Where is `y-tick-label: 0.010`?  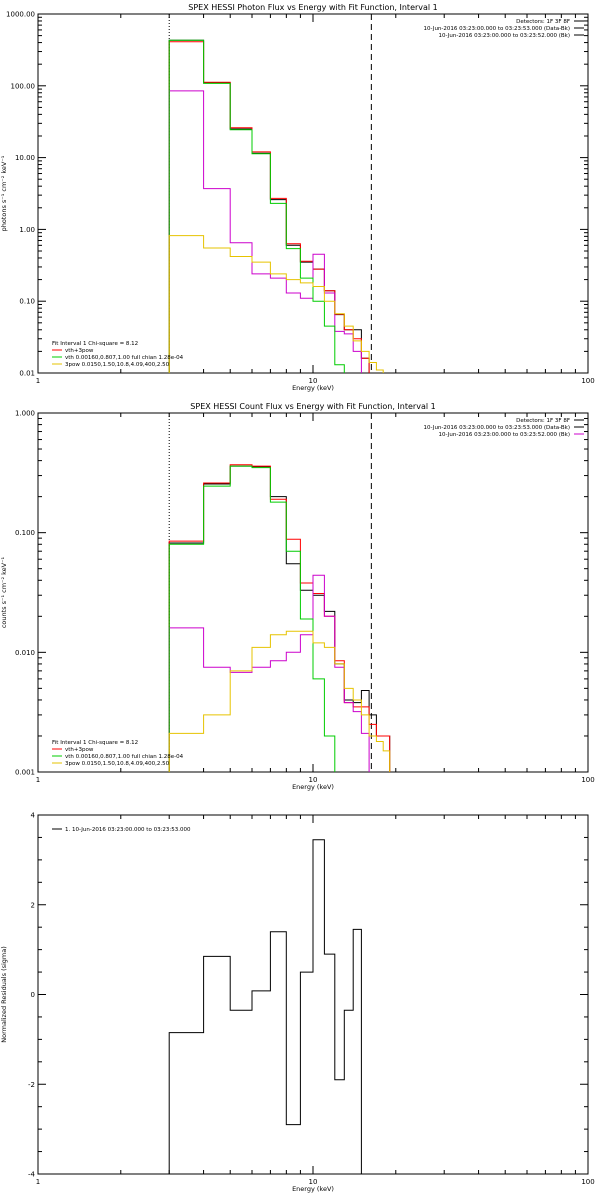
y-tick-label: 0.010 is located at coordinates (25, 653).